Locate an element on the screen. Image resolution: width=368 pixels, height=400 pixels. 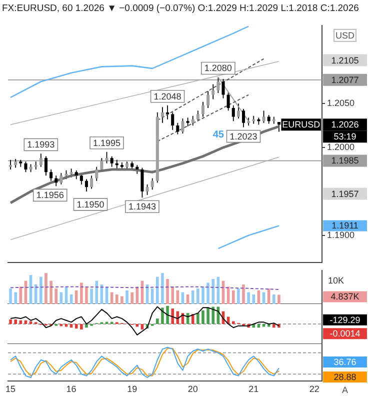
x-tick-label: 22 is located at coordinates (314, 389).